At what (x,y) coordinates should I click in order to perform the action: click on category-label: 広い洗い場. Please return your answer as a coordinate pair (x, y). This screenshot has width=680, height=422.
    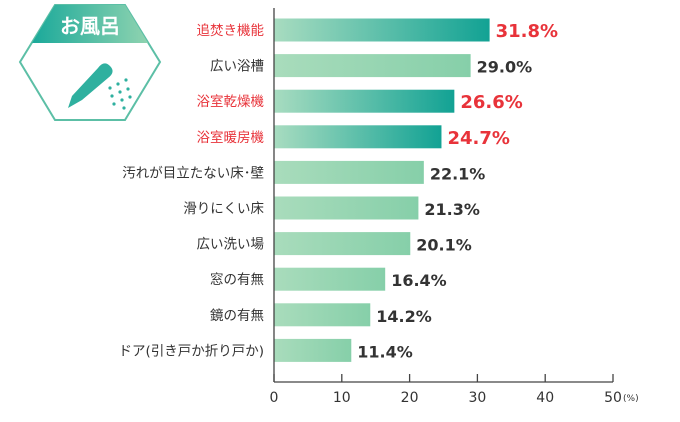
    Looking at the image, I should click on (231, 245).